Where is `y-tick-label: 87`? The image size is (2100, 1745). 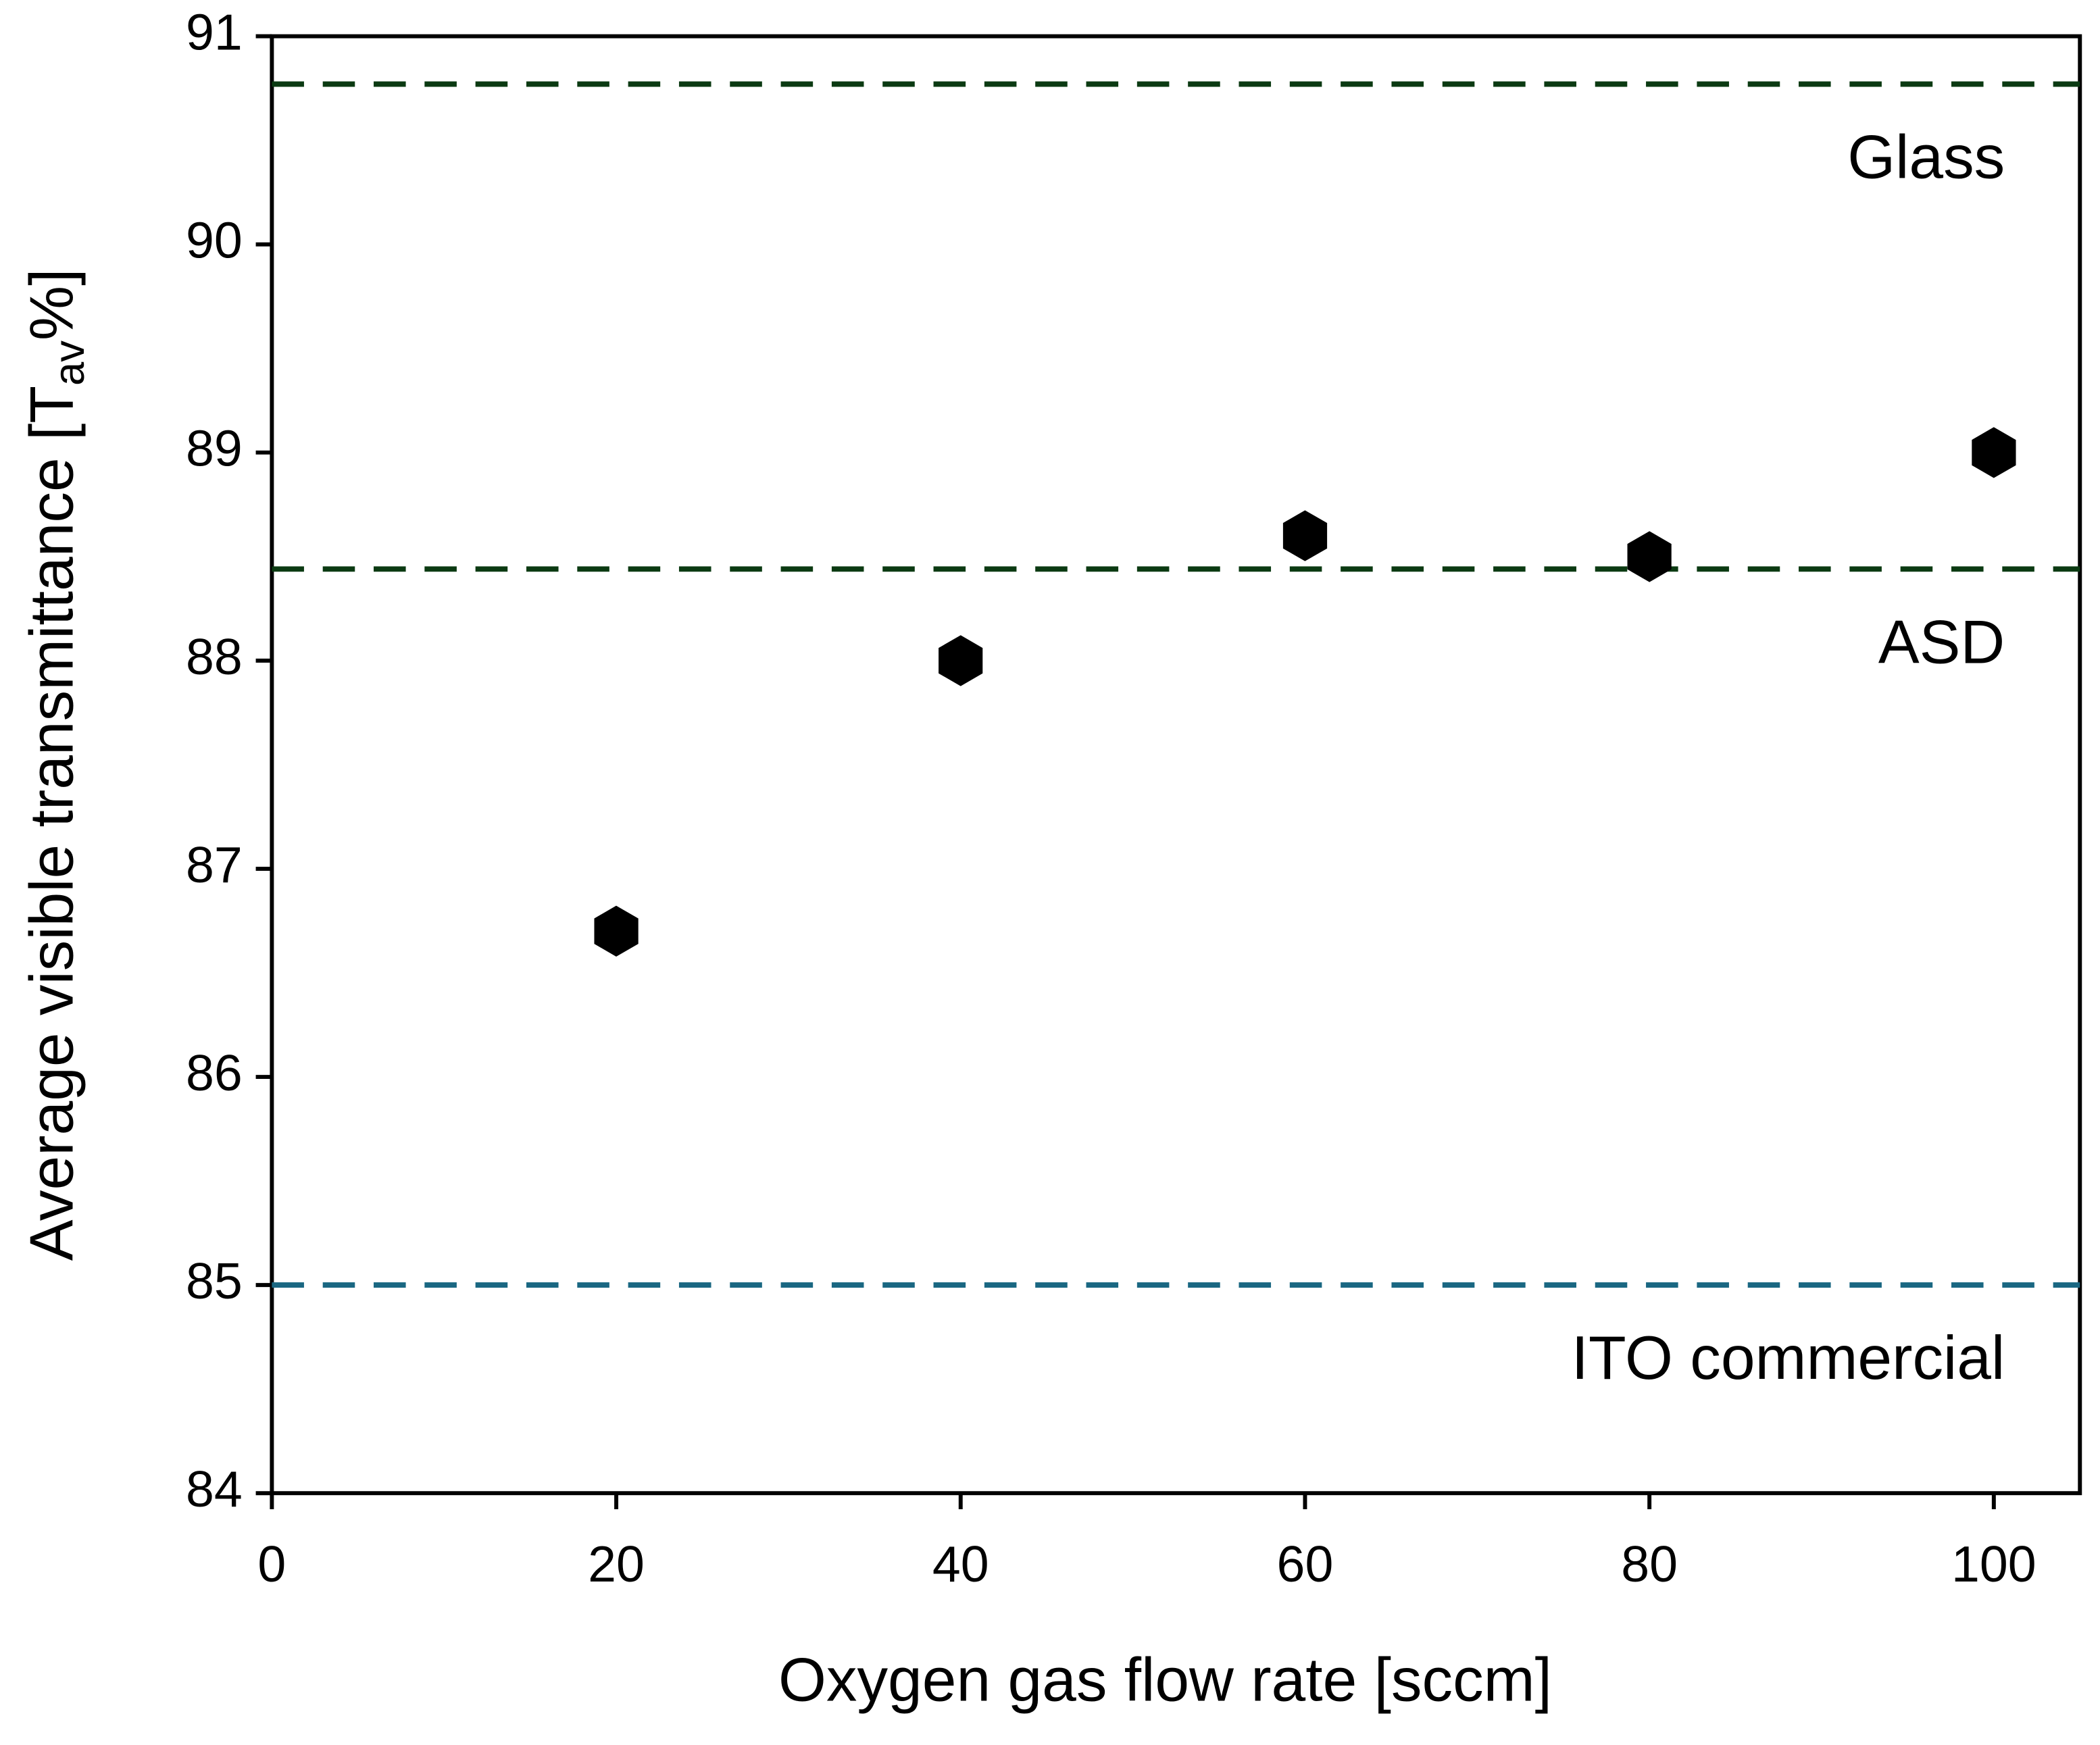
y-tick-label: 87 is located at coordinates (214, 864).